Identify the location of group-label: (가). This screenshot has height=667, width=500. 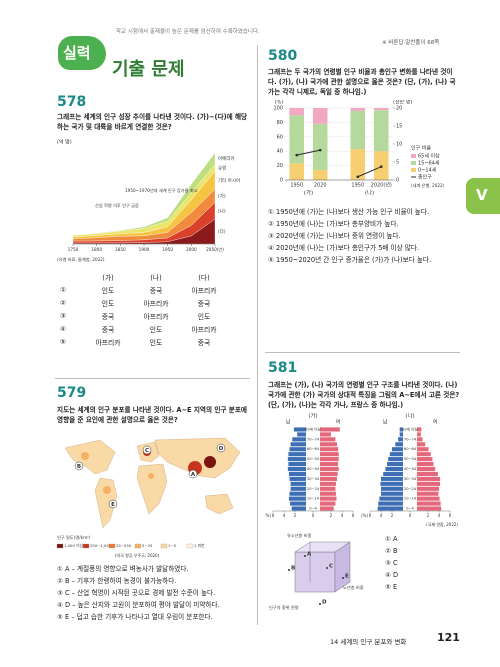
(308, 193).